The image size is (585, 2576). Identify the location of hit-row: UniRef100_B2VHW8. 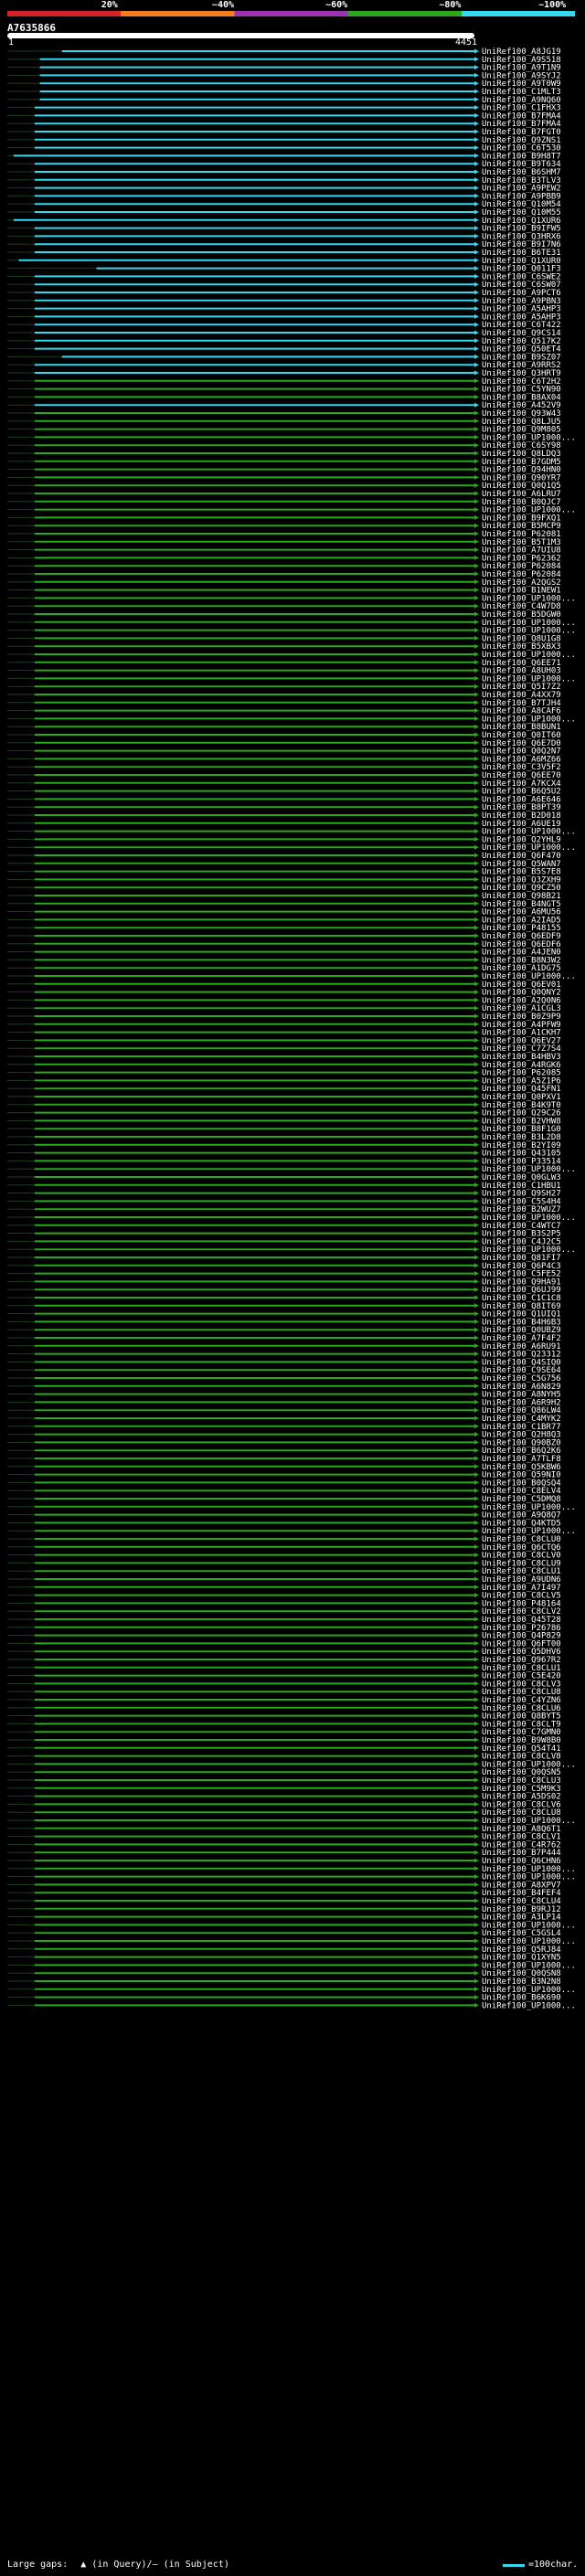
(284, 1121).